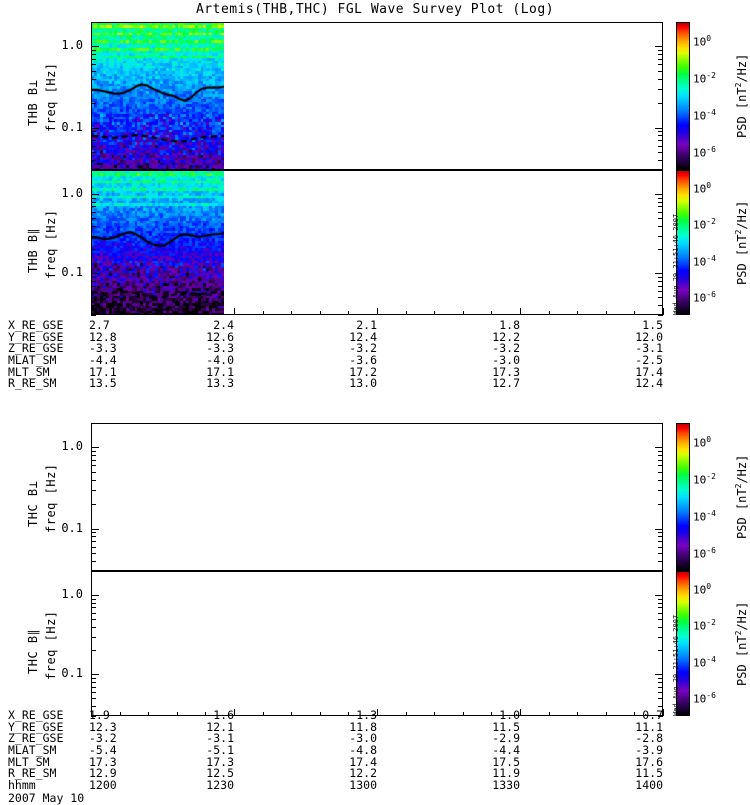 Image resolution: width=750 pixels, height=805 pixels. What do you see at coordinates (741, 496) in the screenshot?
I see `colorbar-title-thc-bperp: PSD [nT2/Hz]` at bounding box center [741, 496].